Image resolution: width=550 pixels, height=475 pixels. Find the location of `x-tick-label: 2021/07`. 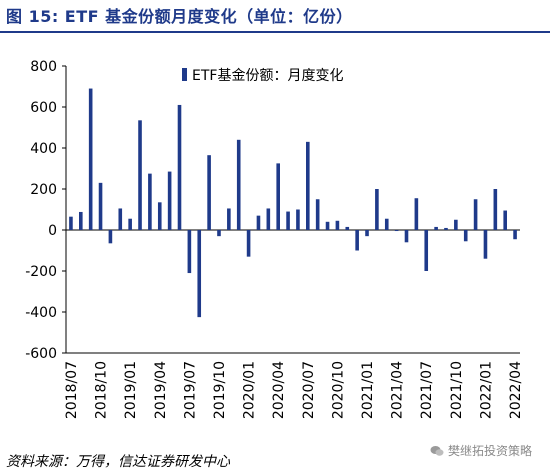

x-tick-label: 2021/07 is located at coordinates (427, 390).